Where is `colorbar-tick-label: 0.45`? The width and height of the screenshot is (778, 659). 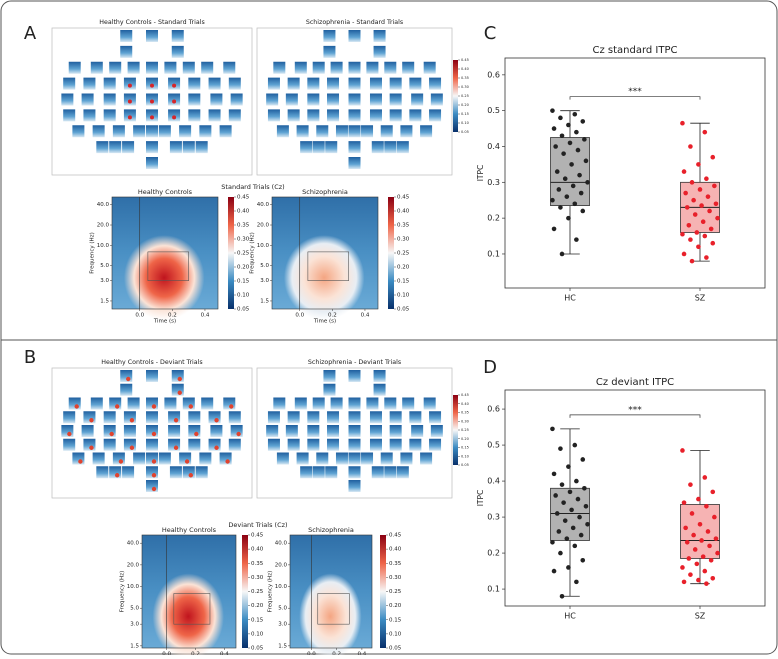
colorbar-tick-label: 0.45 is located at coordinates (257, 536).